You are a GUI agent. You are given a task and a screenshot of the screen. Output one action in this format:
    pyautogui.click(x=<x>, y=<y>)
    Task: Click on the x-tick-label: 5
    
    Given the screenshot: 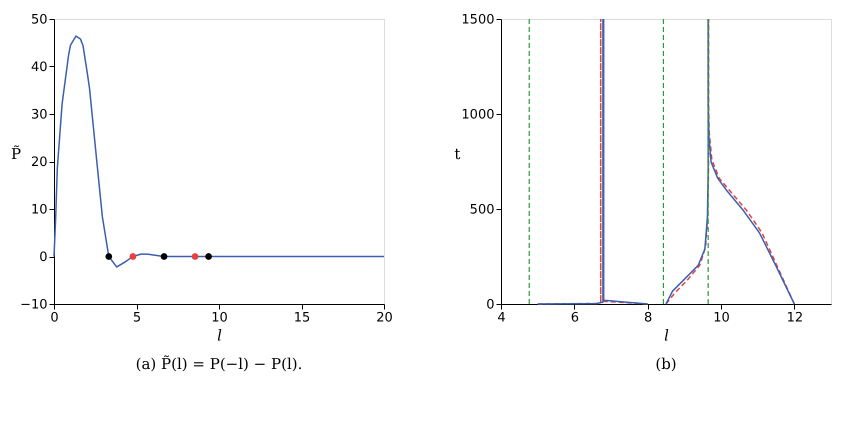 What is the action you would take?
    pyautogui.click(x=137, y=318)
    